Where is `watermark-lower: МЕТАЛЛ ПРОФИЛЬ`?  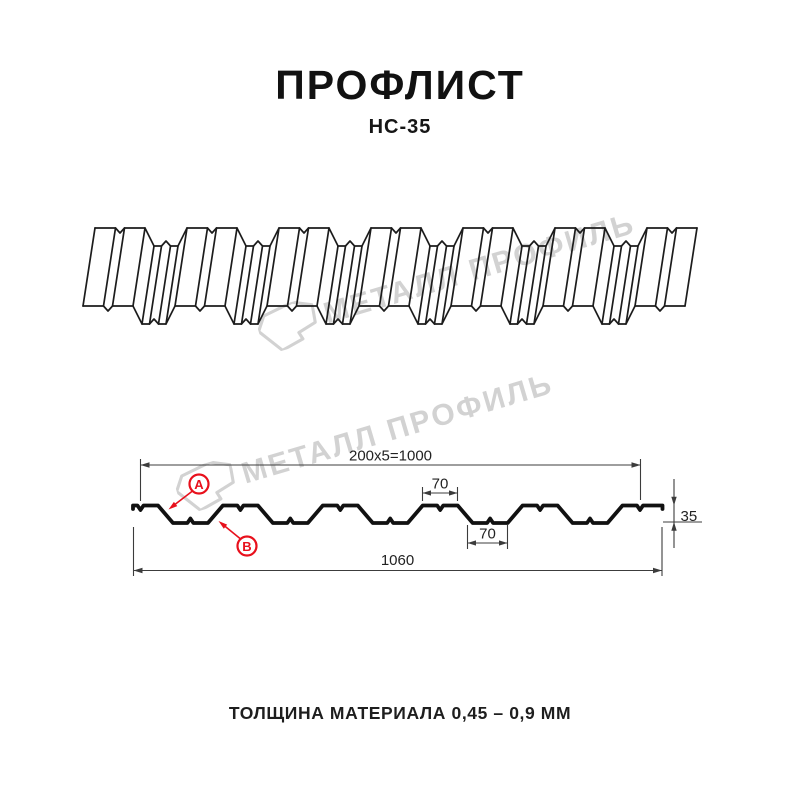
watermark-lower: МЕТАЛЛ ПРОФИЛЬ is located at coordinates (365, 438).